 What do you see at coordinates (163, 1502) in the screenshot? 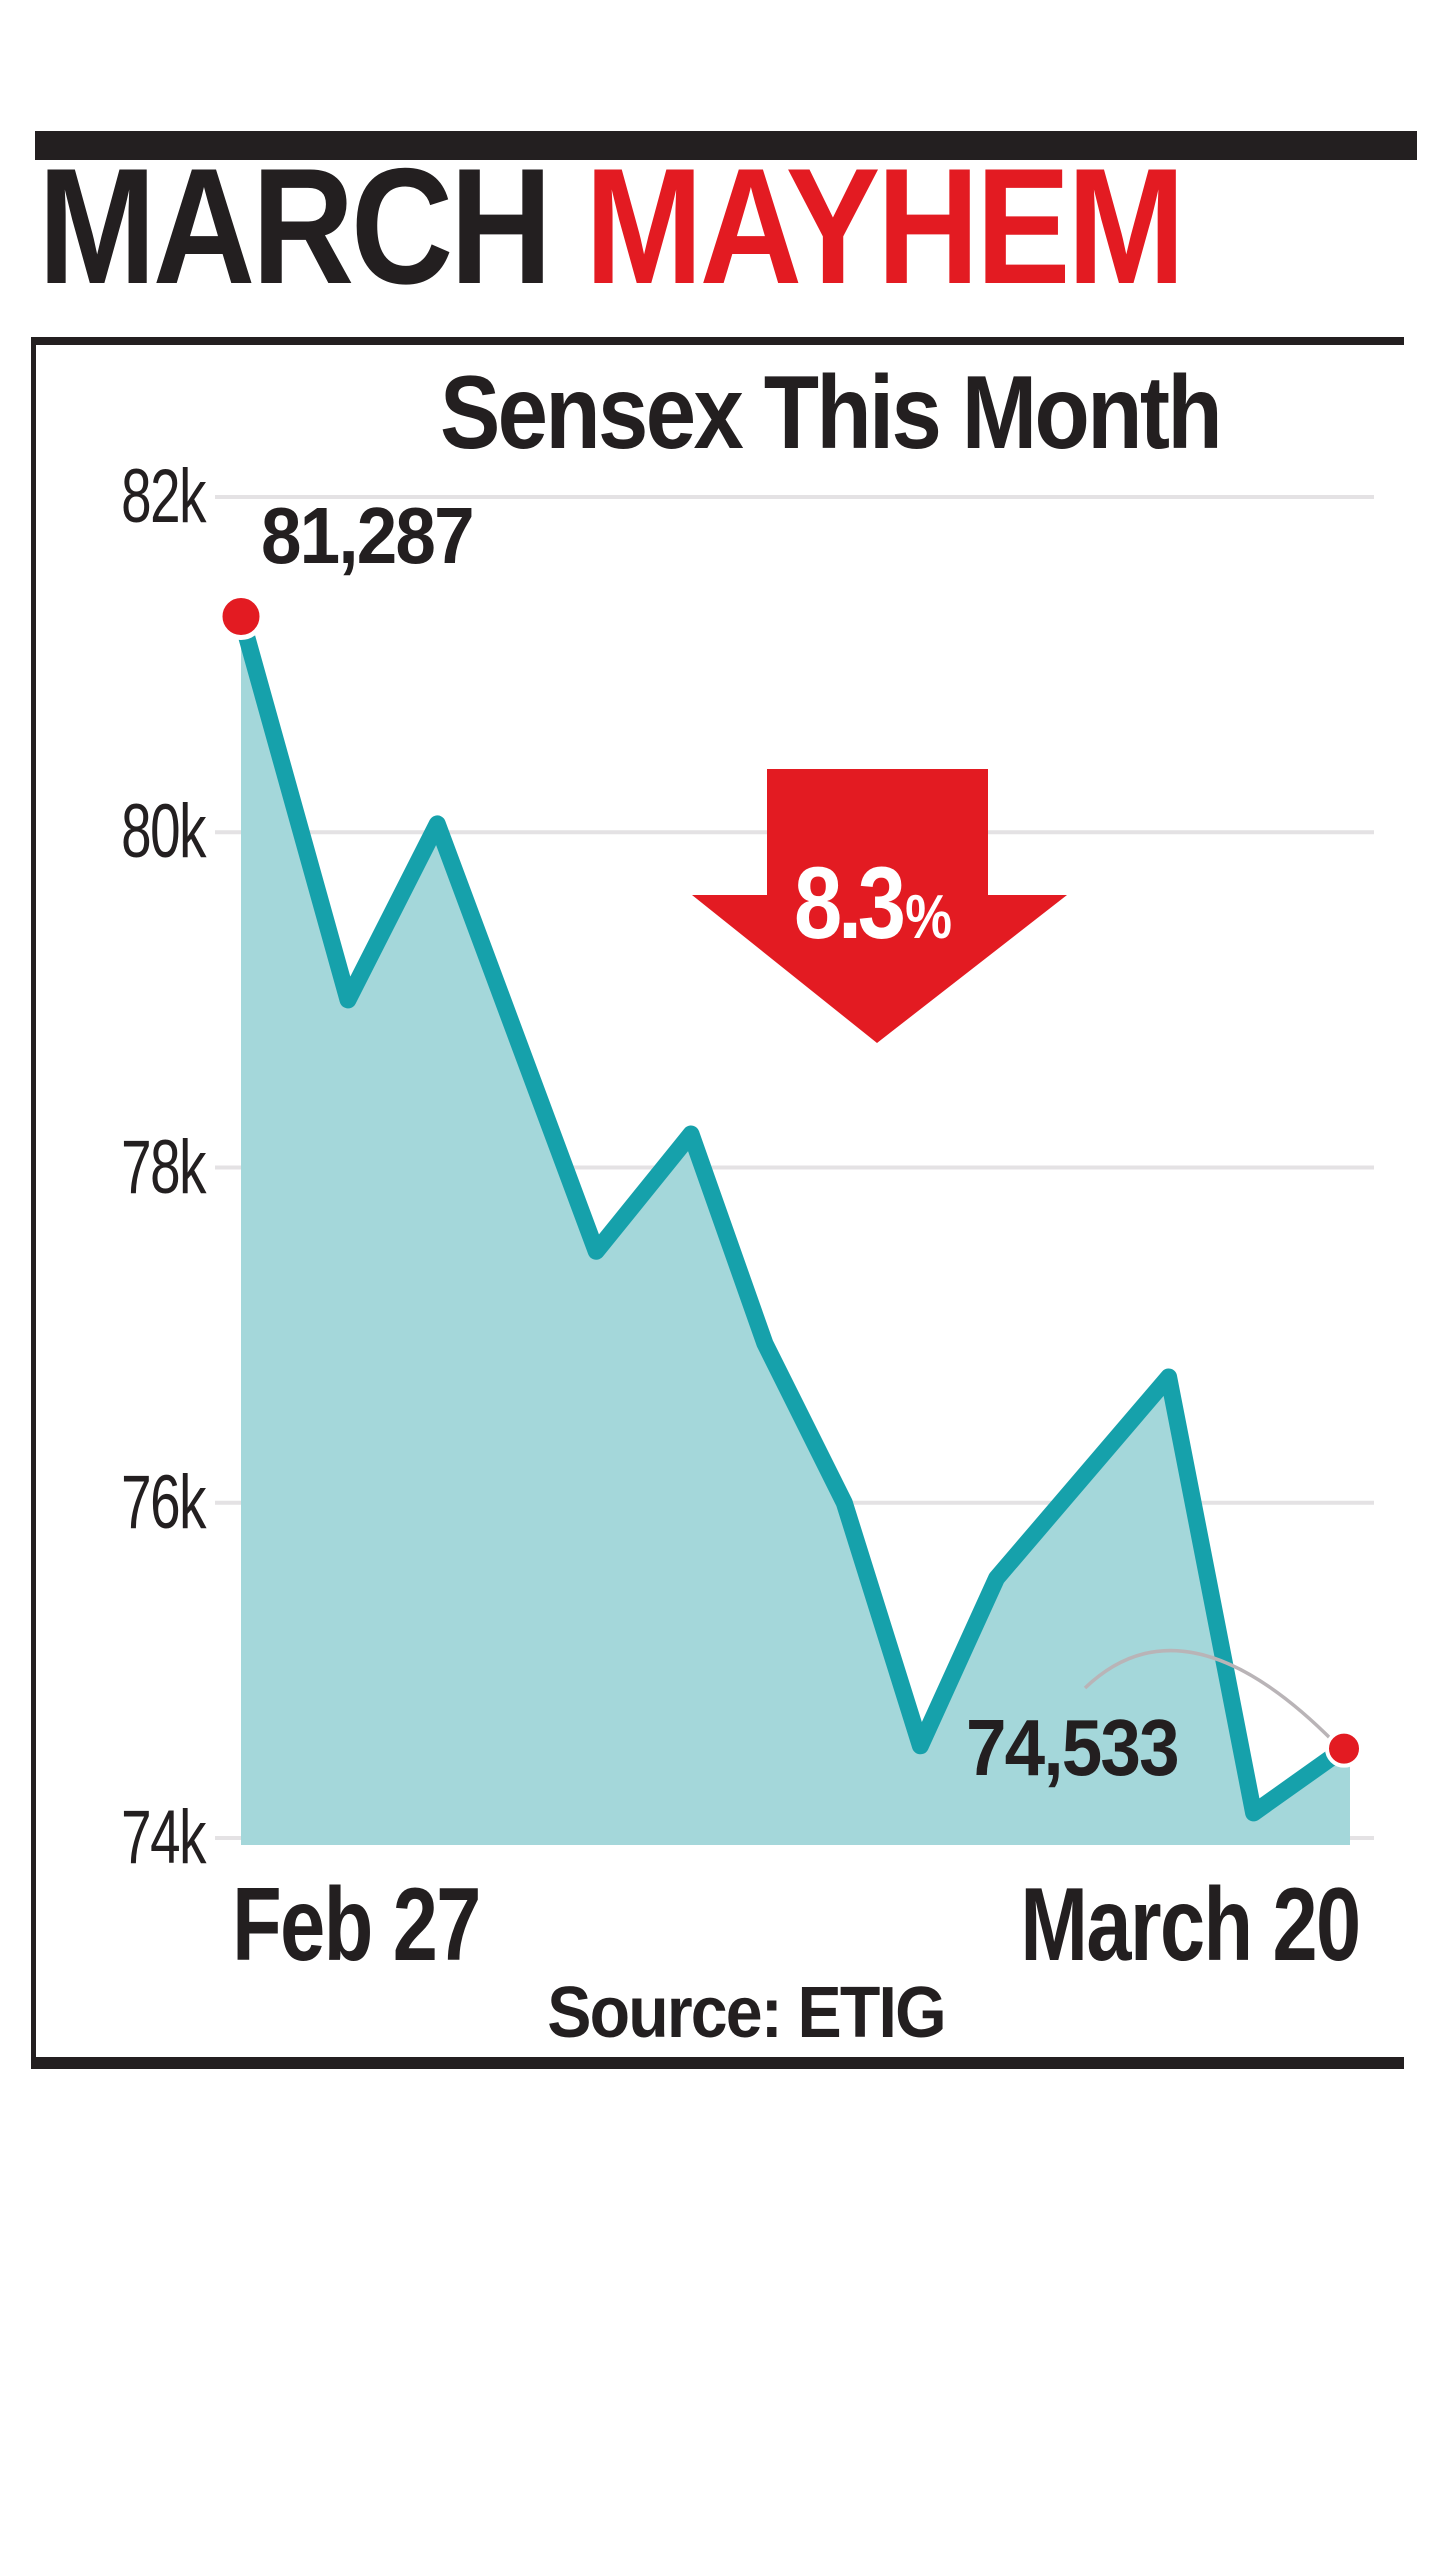
I see `y-tick-label-76k: 76k` at bounding box center [163, 1502].